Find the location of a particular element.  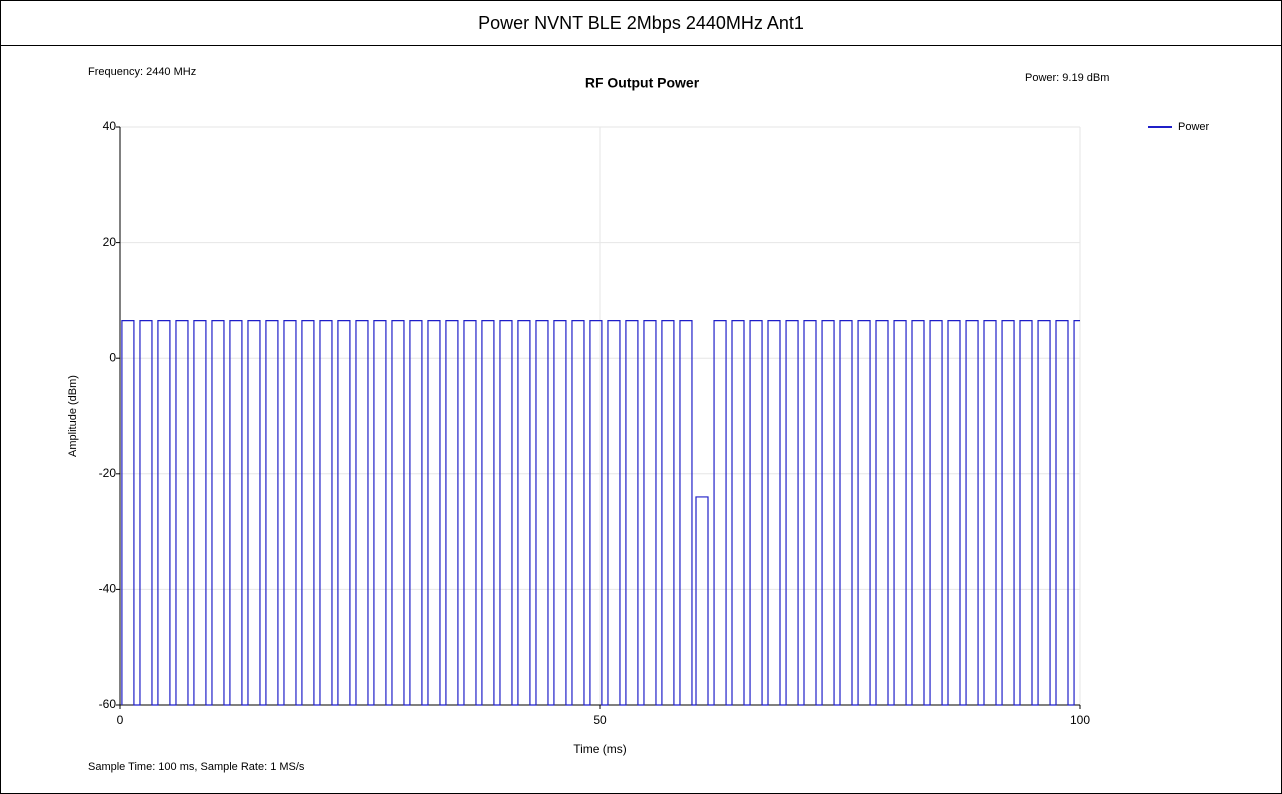

y-tick-label: 40 is located at coordinates (110, 126).